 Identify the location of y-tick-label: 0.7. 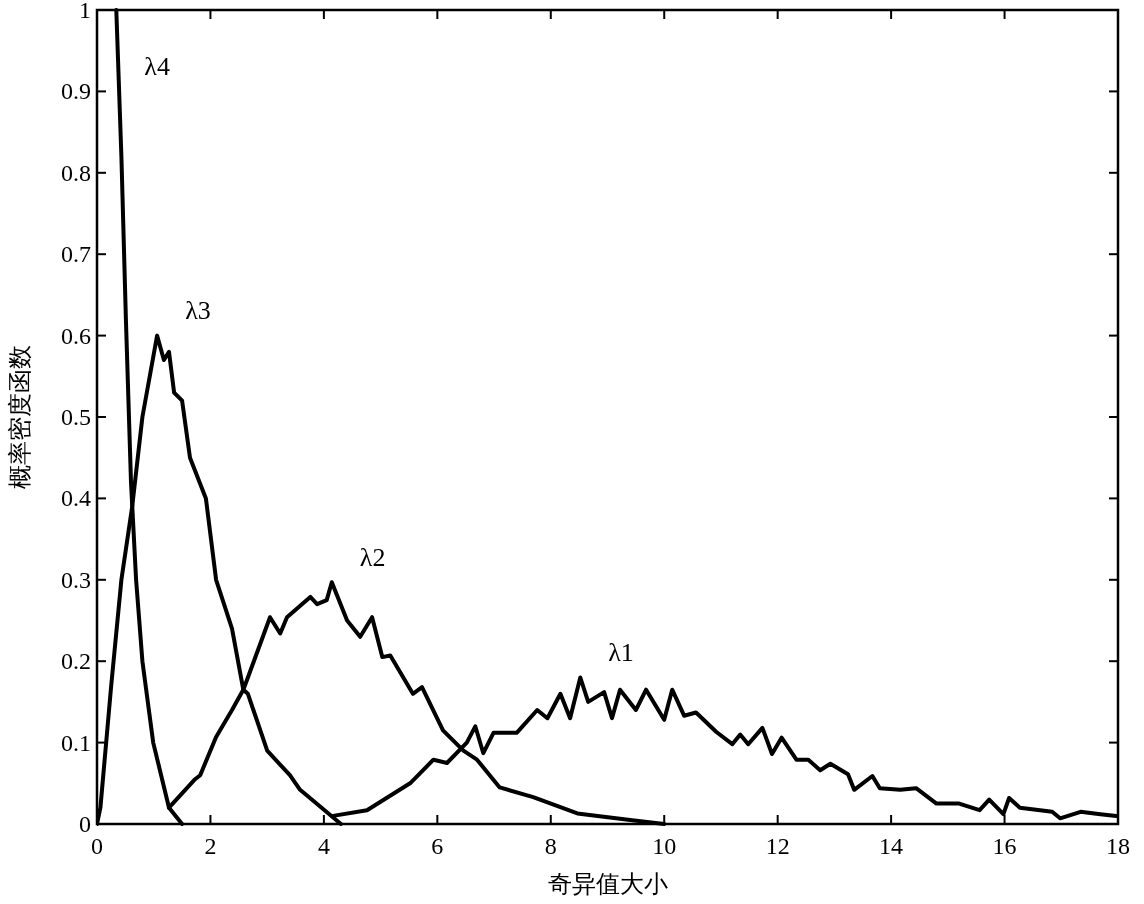
(76, 254).